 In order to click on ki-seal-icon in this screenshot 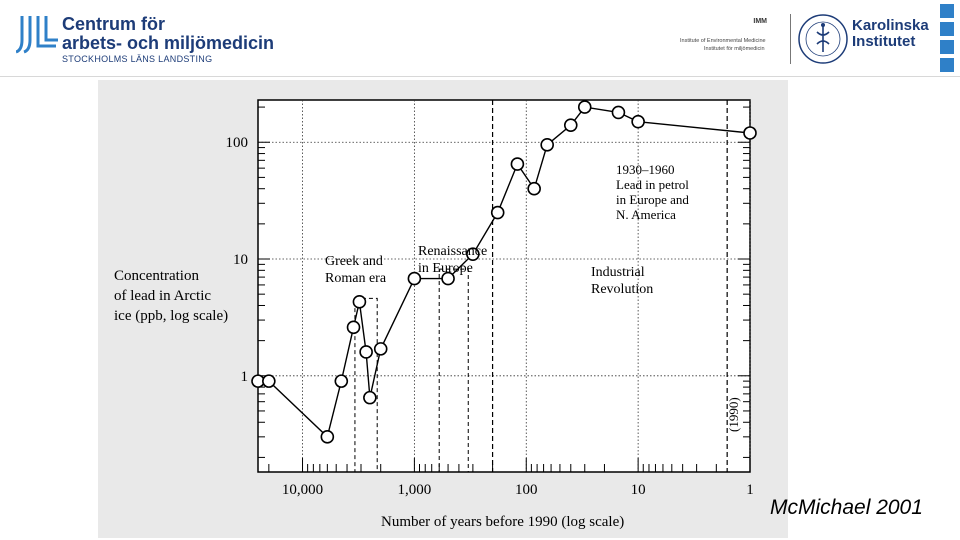, I will do `click(823, 39)`.